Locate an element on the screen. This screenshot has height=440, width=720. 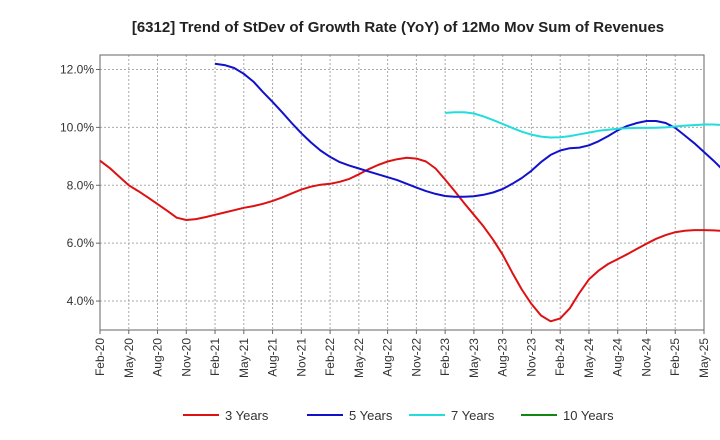
x-tick-label: May-25 is located at coordinates (704, 358).